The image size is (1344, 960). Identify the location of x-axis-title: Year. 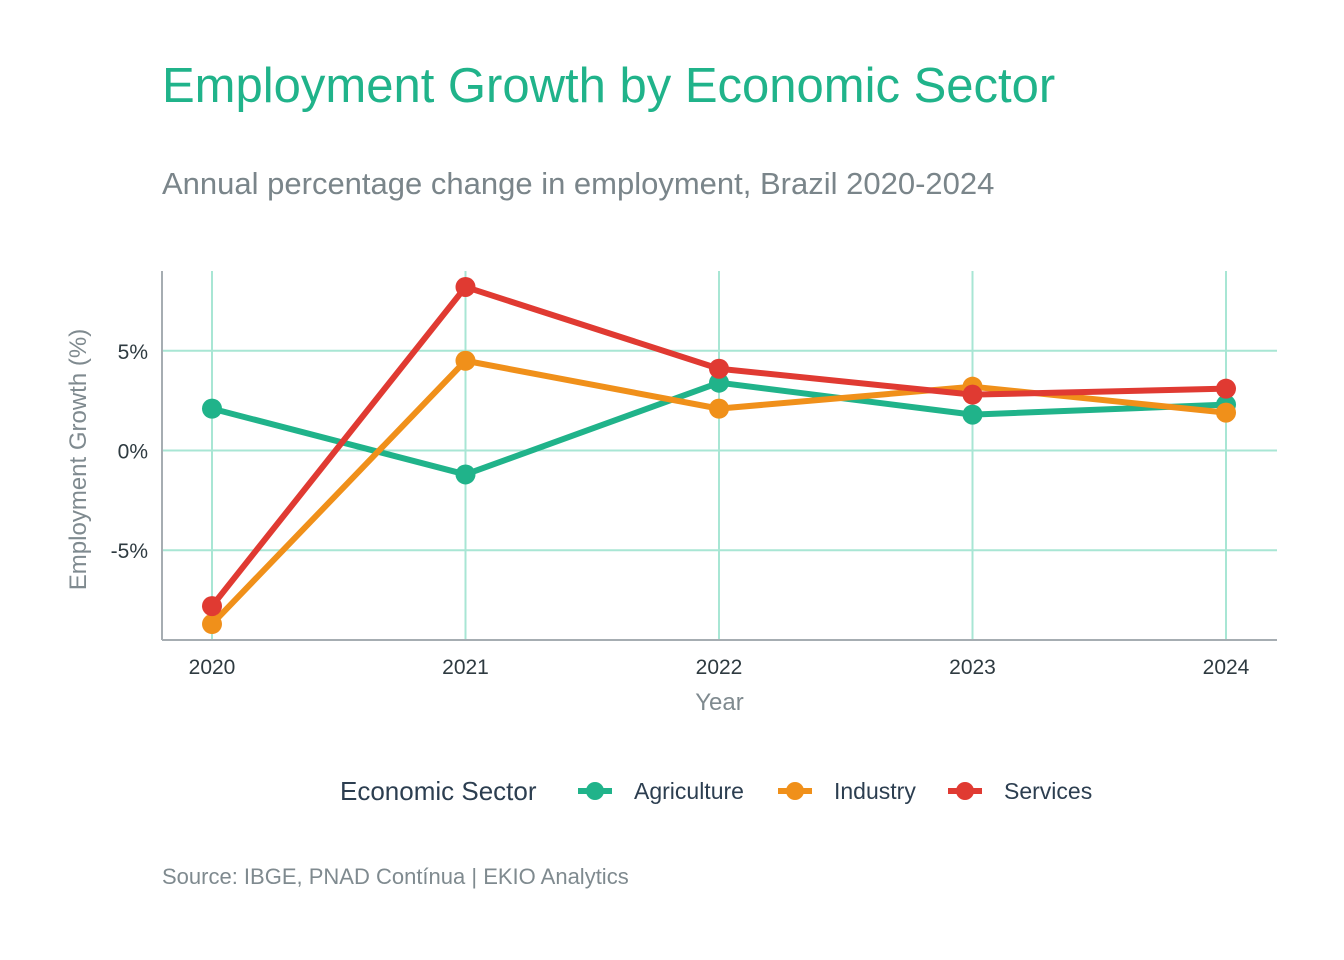
(719, 702).